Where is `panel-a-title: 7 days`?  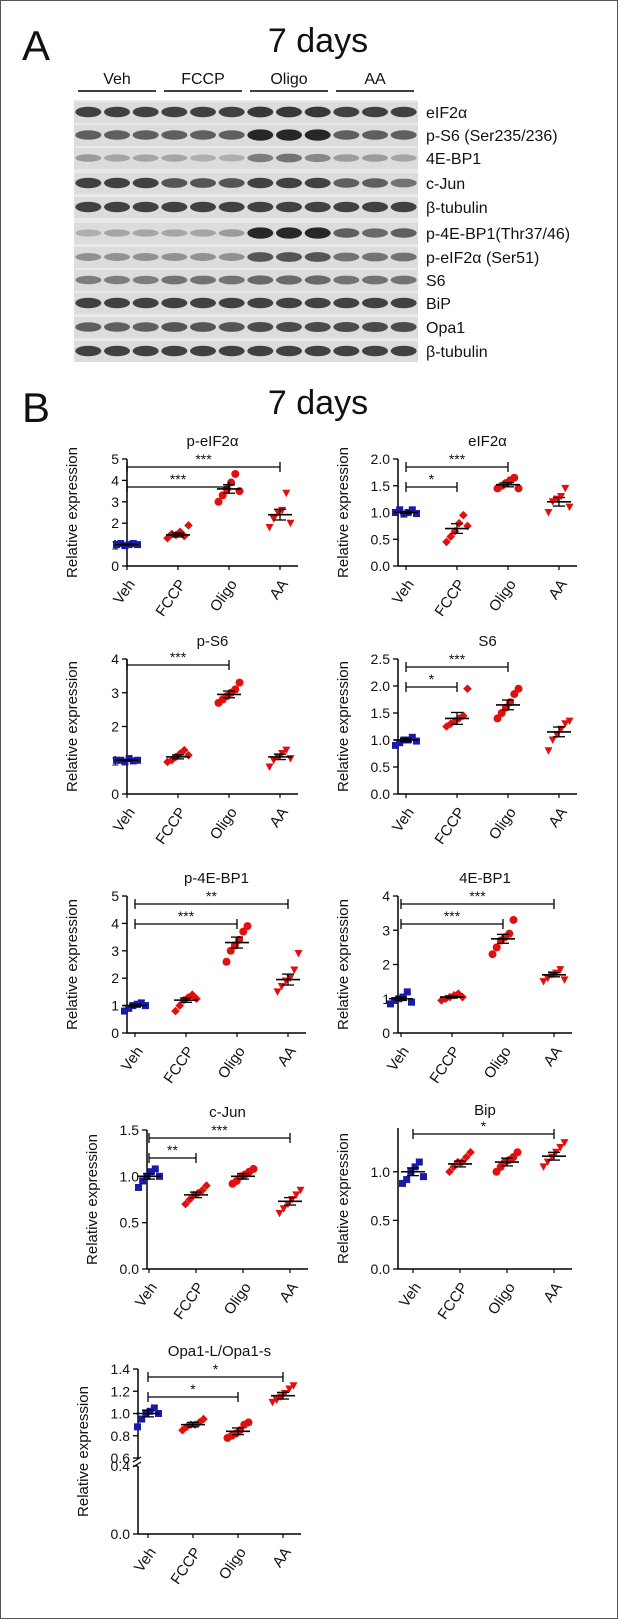
panel-a-title: 7 days is located at coordinates (318, 41).